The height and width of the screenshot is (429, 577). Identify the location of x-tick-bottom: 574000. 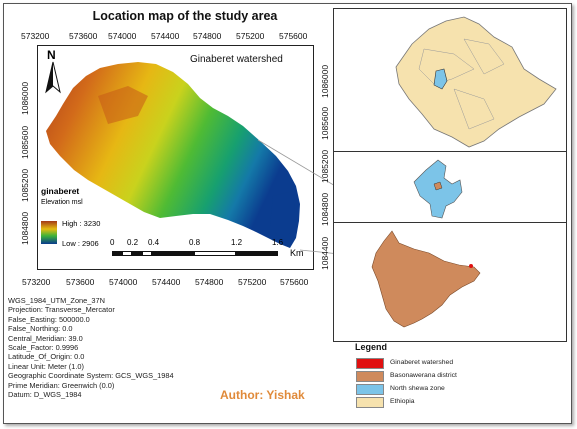
(123, 282).